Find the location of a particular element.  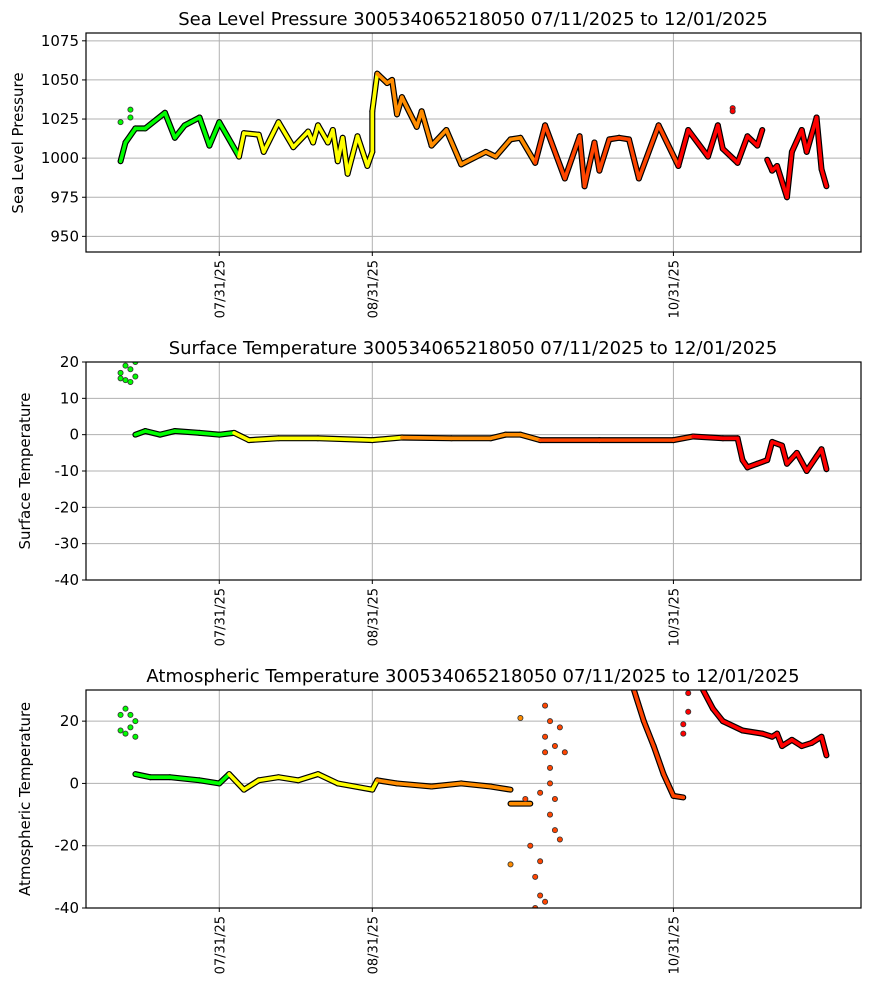

y-tick-label: 10 is located at coordinates (69, 398).